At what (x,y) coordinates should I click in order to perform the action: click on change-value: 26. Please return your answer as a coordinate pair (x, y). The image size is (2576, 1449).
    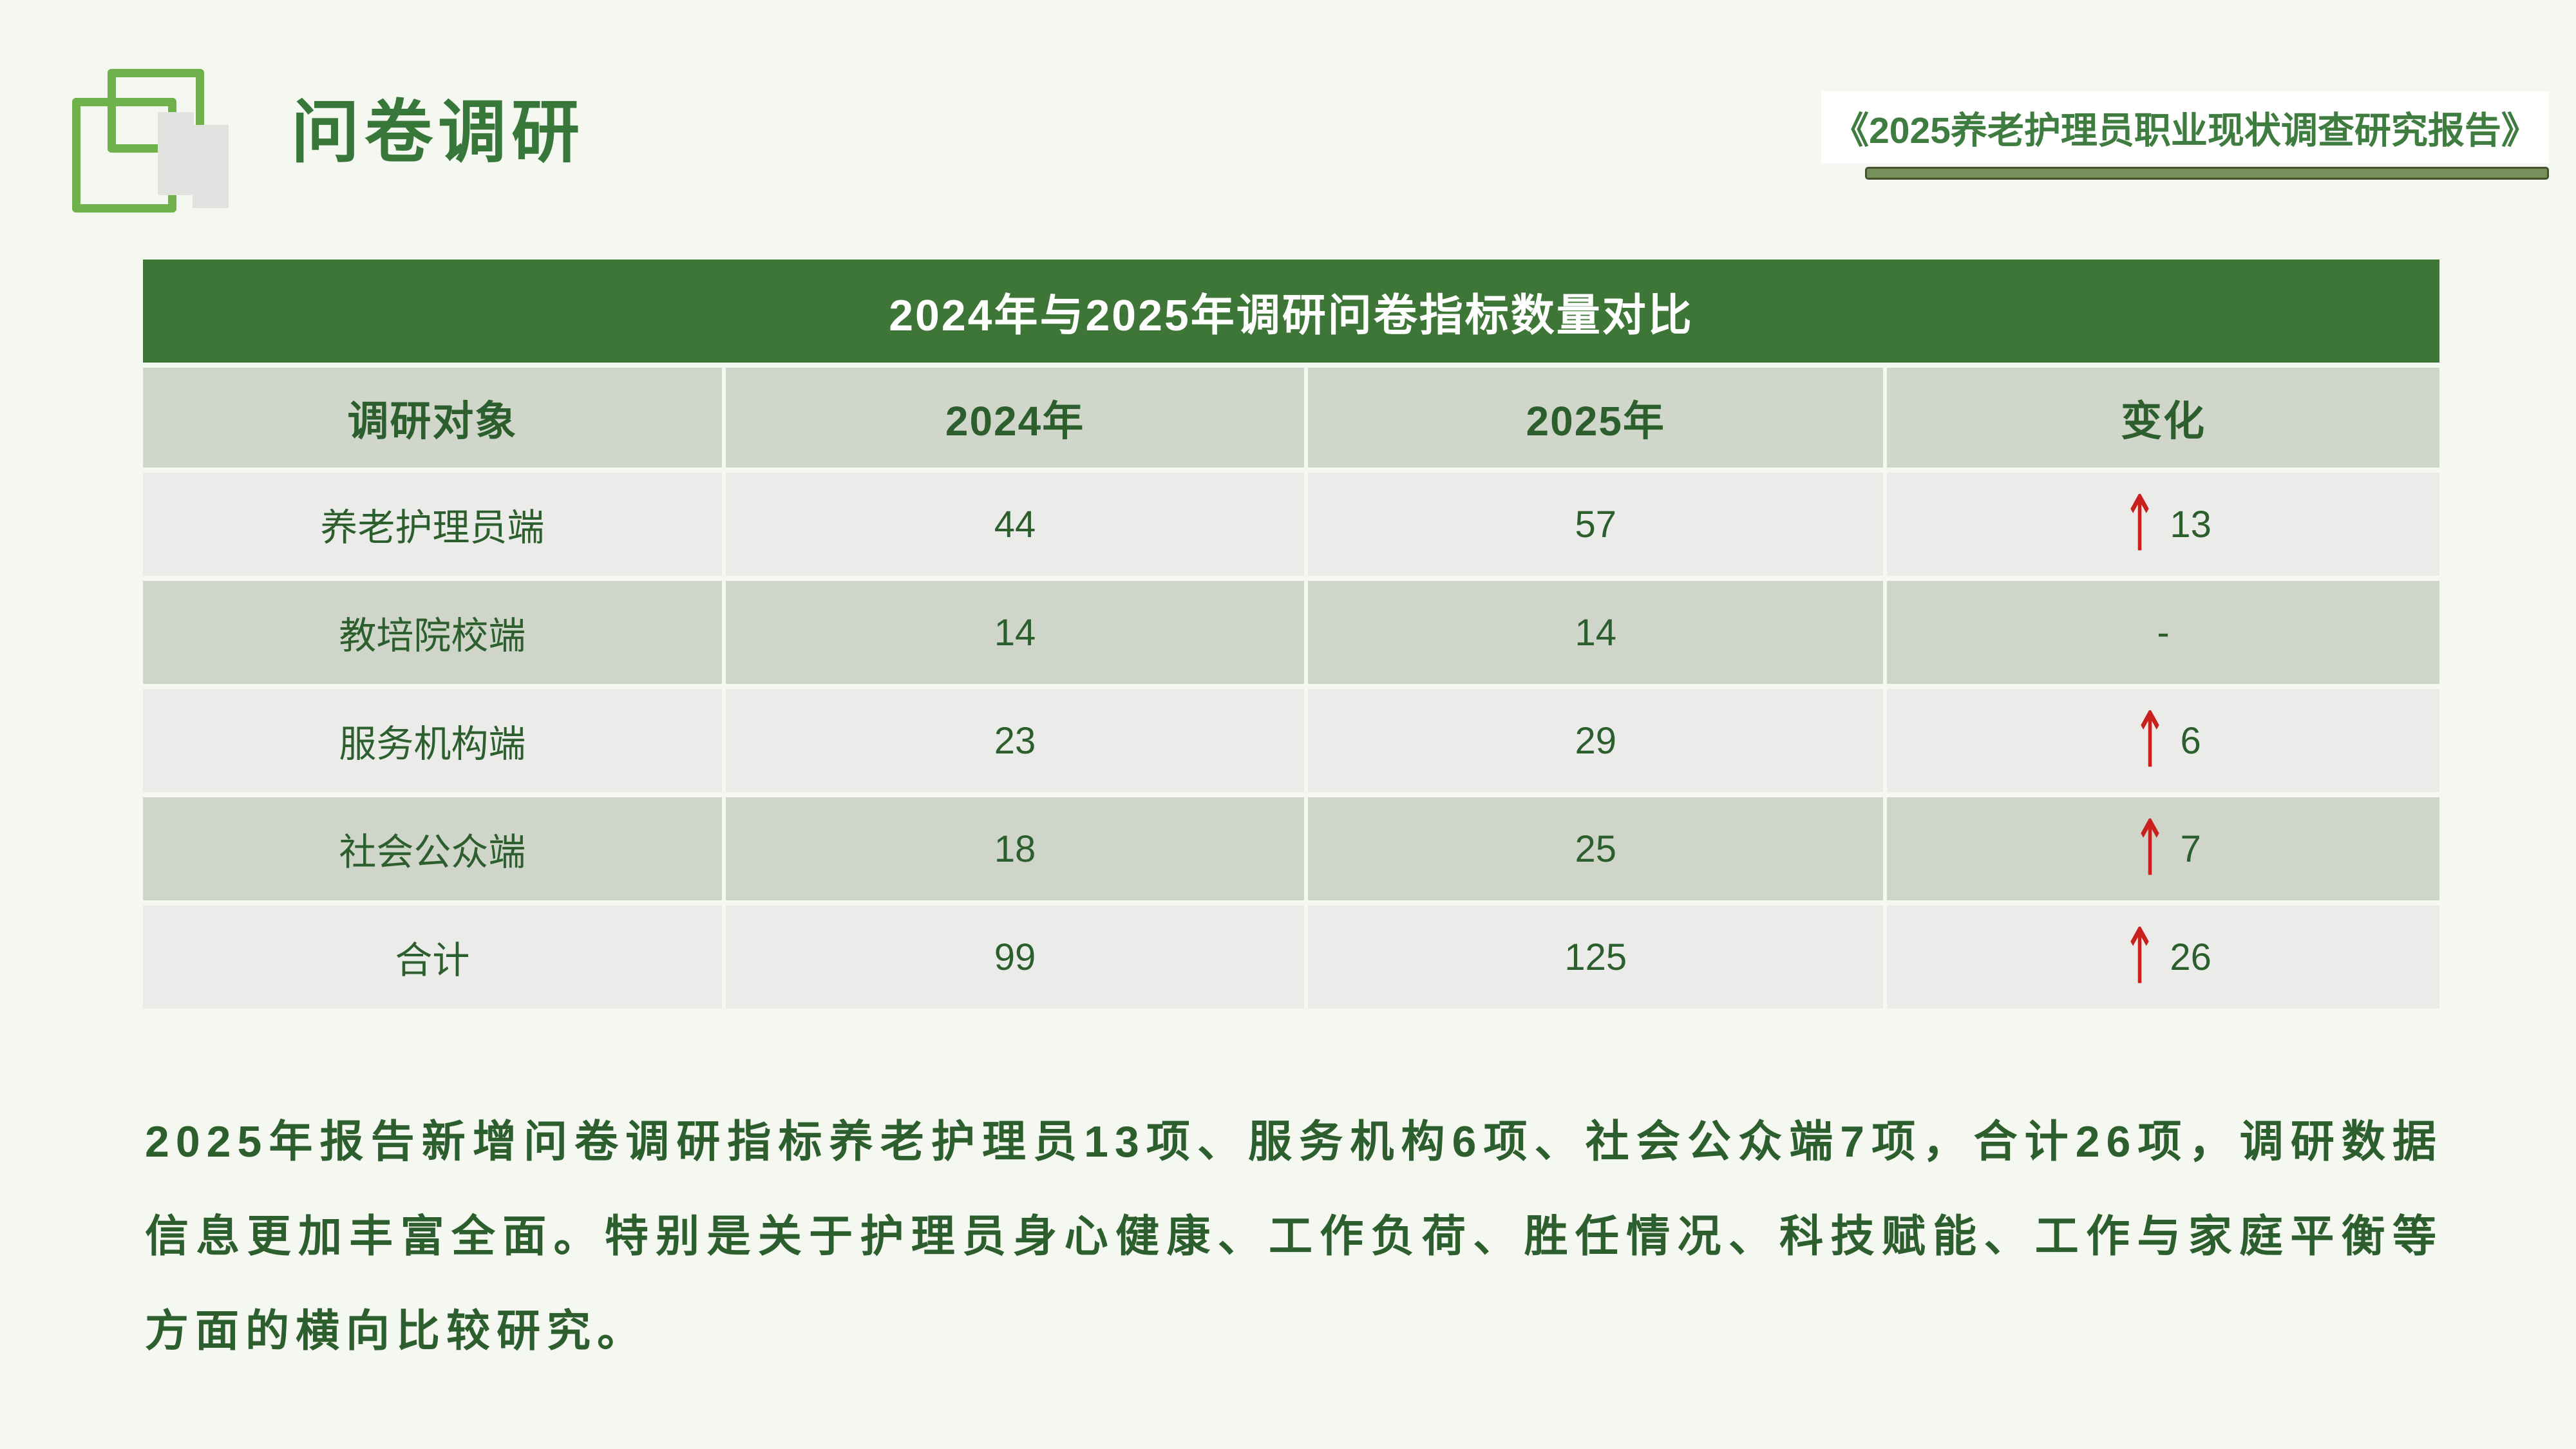
    Looking at the image, I should click on (2190, 957).